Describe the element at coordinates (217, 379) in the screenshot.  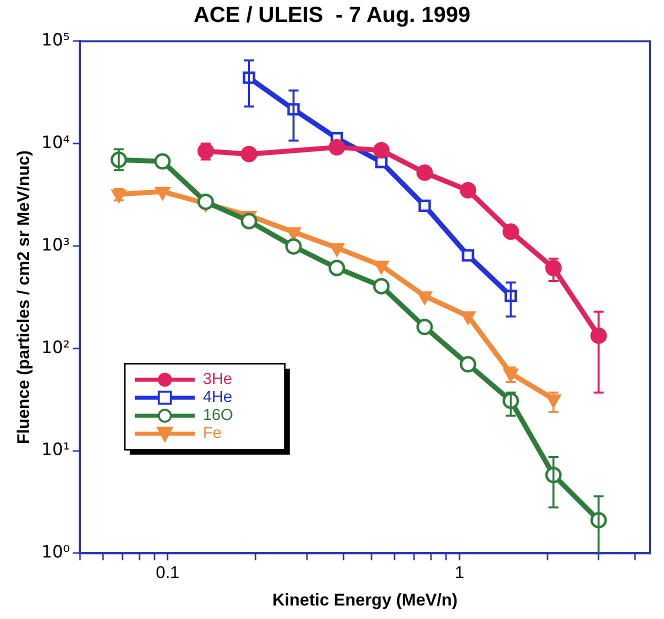
I see `legend-label: 3He` at that location.